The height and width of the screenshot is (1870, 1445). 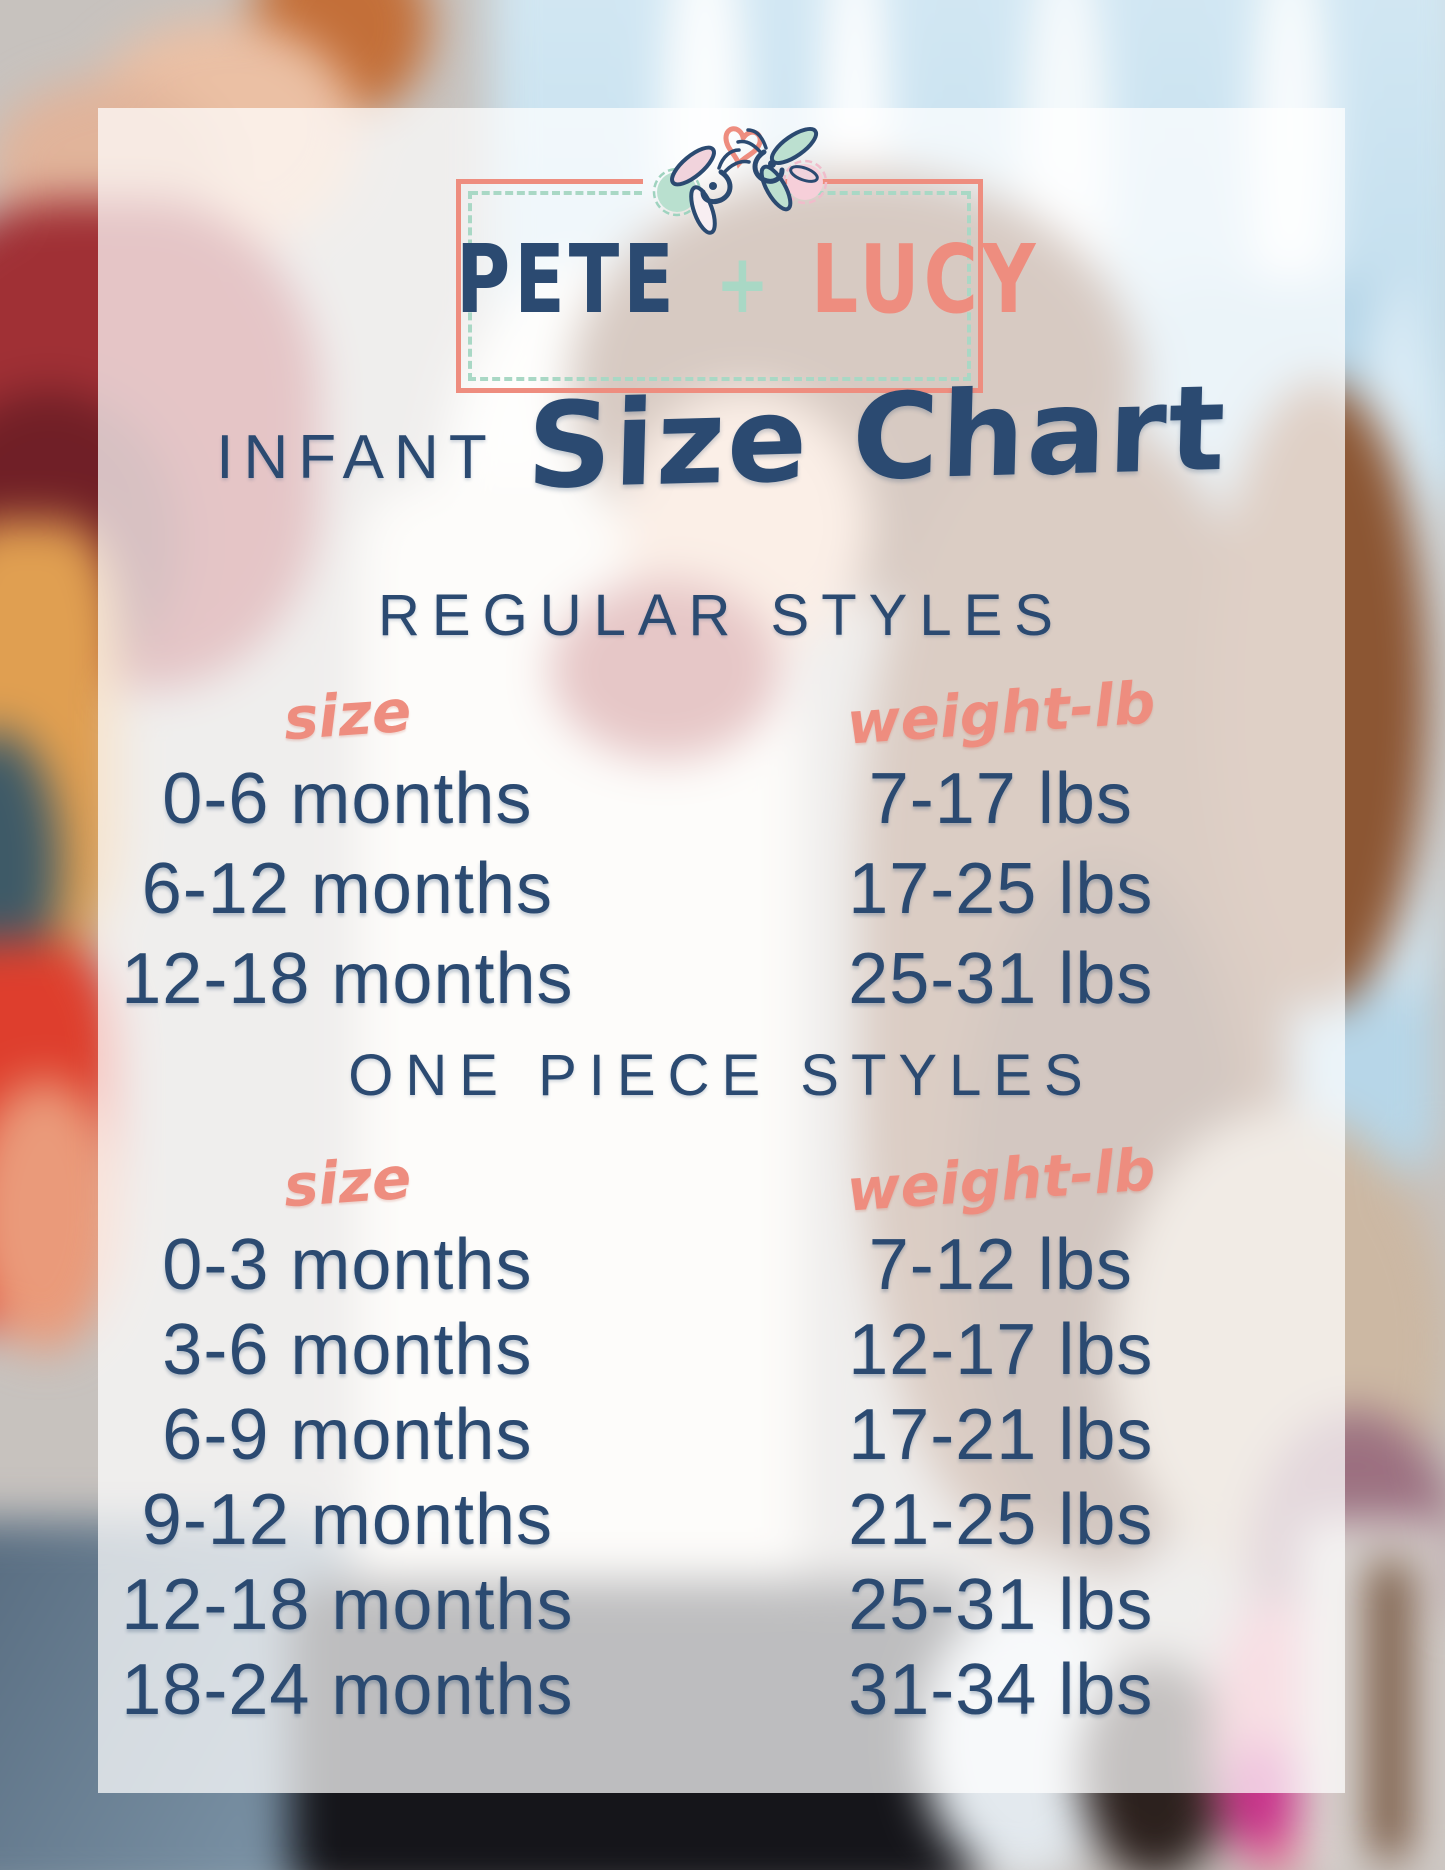 I want to click on table-row: 6-9 months 17-21 lbs, so click(x=721, y=1434).